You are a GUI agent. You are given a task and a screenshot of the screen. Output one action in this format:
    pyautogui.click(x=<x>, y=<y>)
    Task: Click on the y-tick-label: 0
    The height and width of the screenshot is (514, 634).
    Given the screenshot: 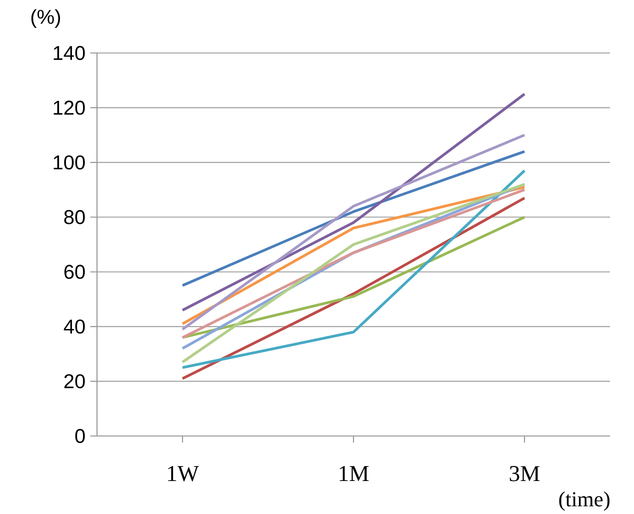 What is the action you would take?
    pyautogui.click(x=80, y=436)
    